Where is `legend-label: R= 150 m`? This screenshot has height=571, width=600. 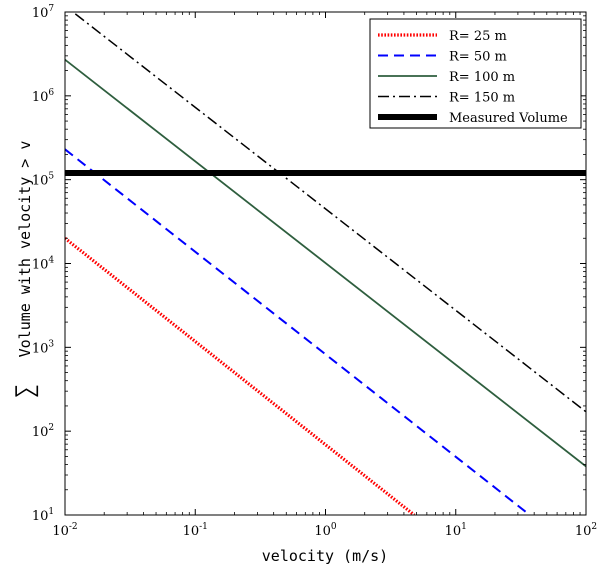
legend-label: R= 150 m is located at coordinates (482, 98).